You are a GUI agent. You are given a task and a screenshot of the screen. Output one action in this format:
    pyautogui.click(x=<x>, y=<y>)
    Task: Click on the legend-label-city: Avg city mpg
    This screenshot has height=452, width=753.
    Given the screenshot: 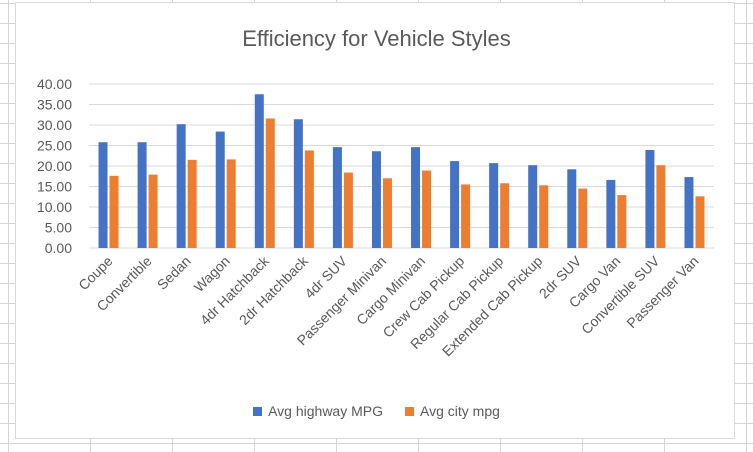 What is the action you would take?
    pyautogui.click(x=460, y=411)
    